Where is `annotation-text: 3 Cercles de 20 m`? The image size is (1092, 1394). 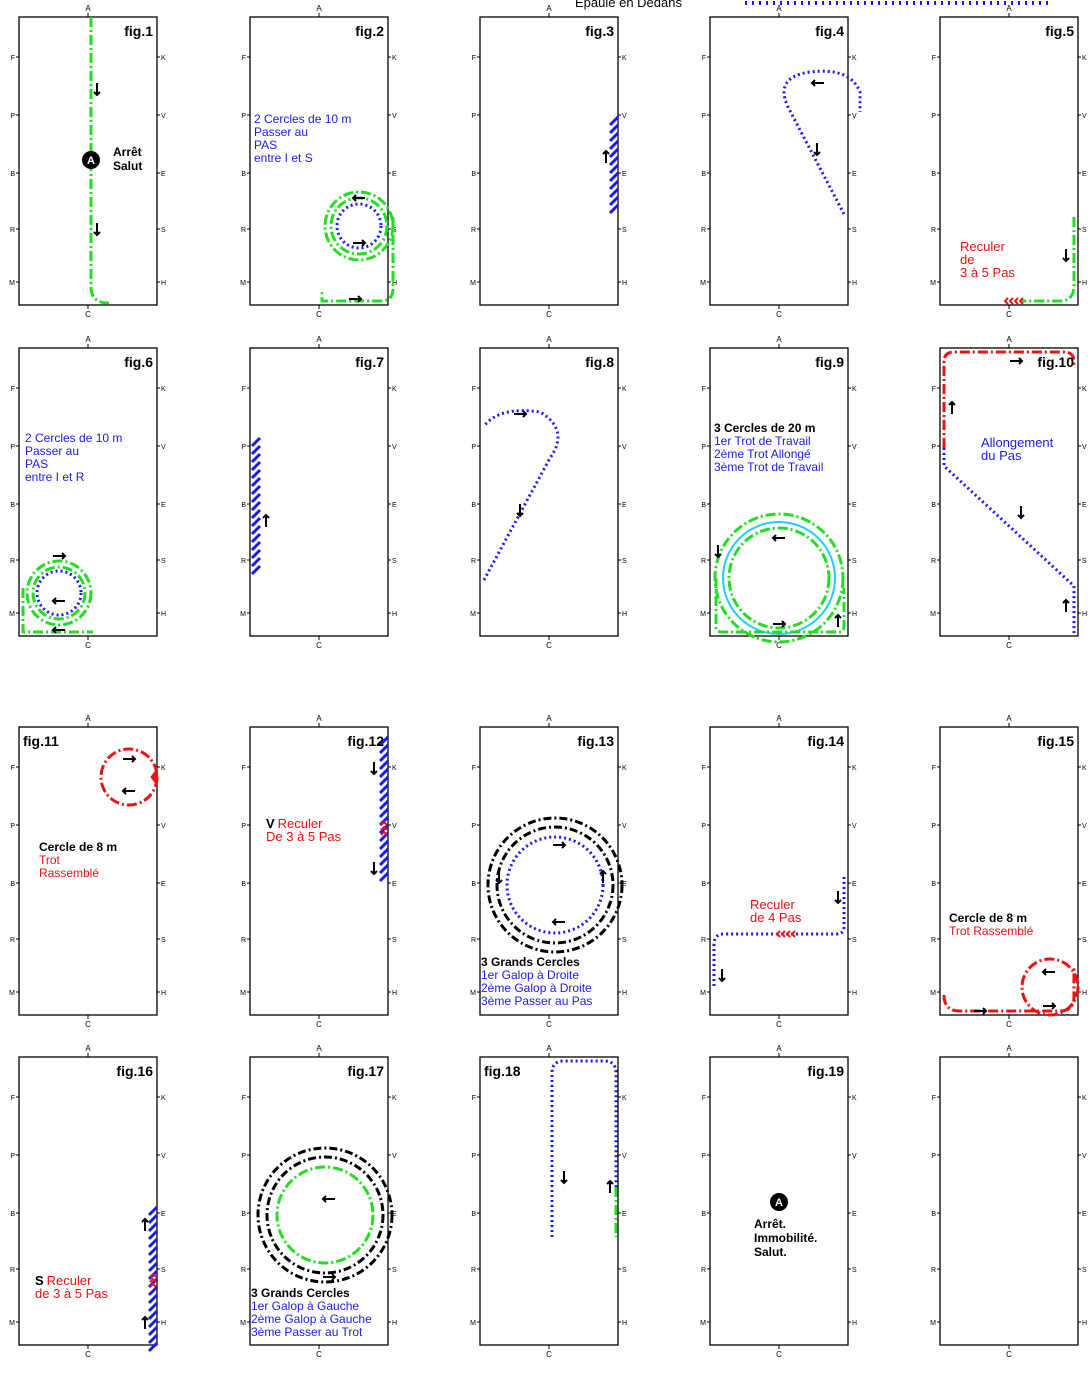 annotation-text: 3 Cercles de 20 m is located at coordinates (764, 428).